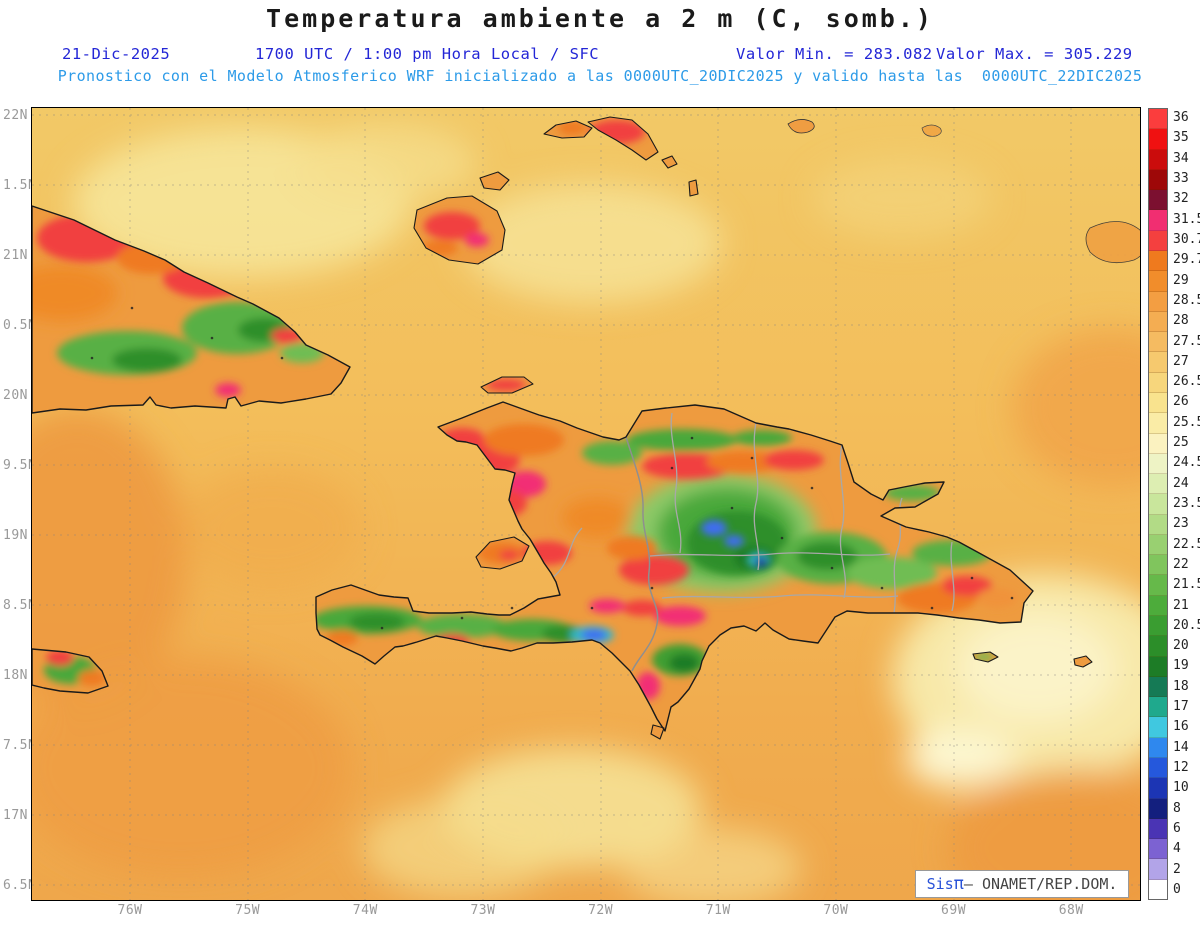 This screenshot has height=927, width=1200. I want to click on page-title: Temperatura ambiente a 2 m (C, somb.), so click(600, 18).